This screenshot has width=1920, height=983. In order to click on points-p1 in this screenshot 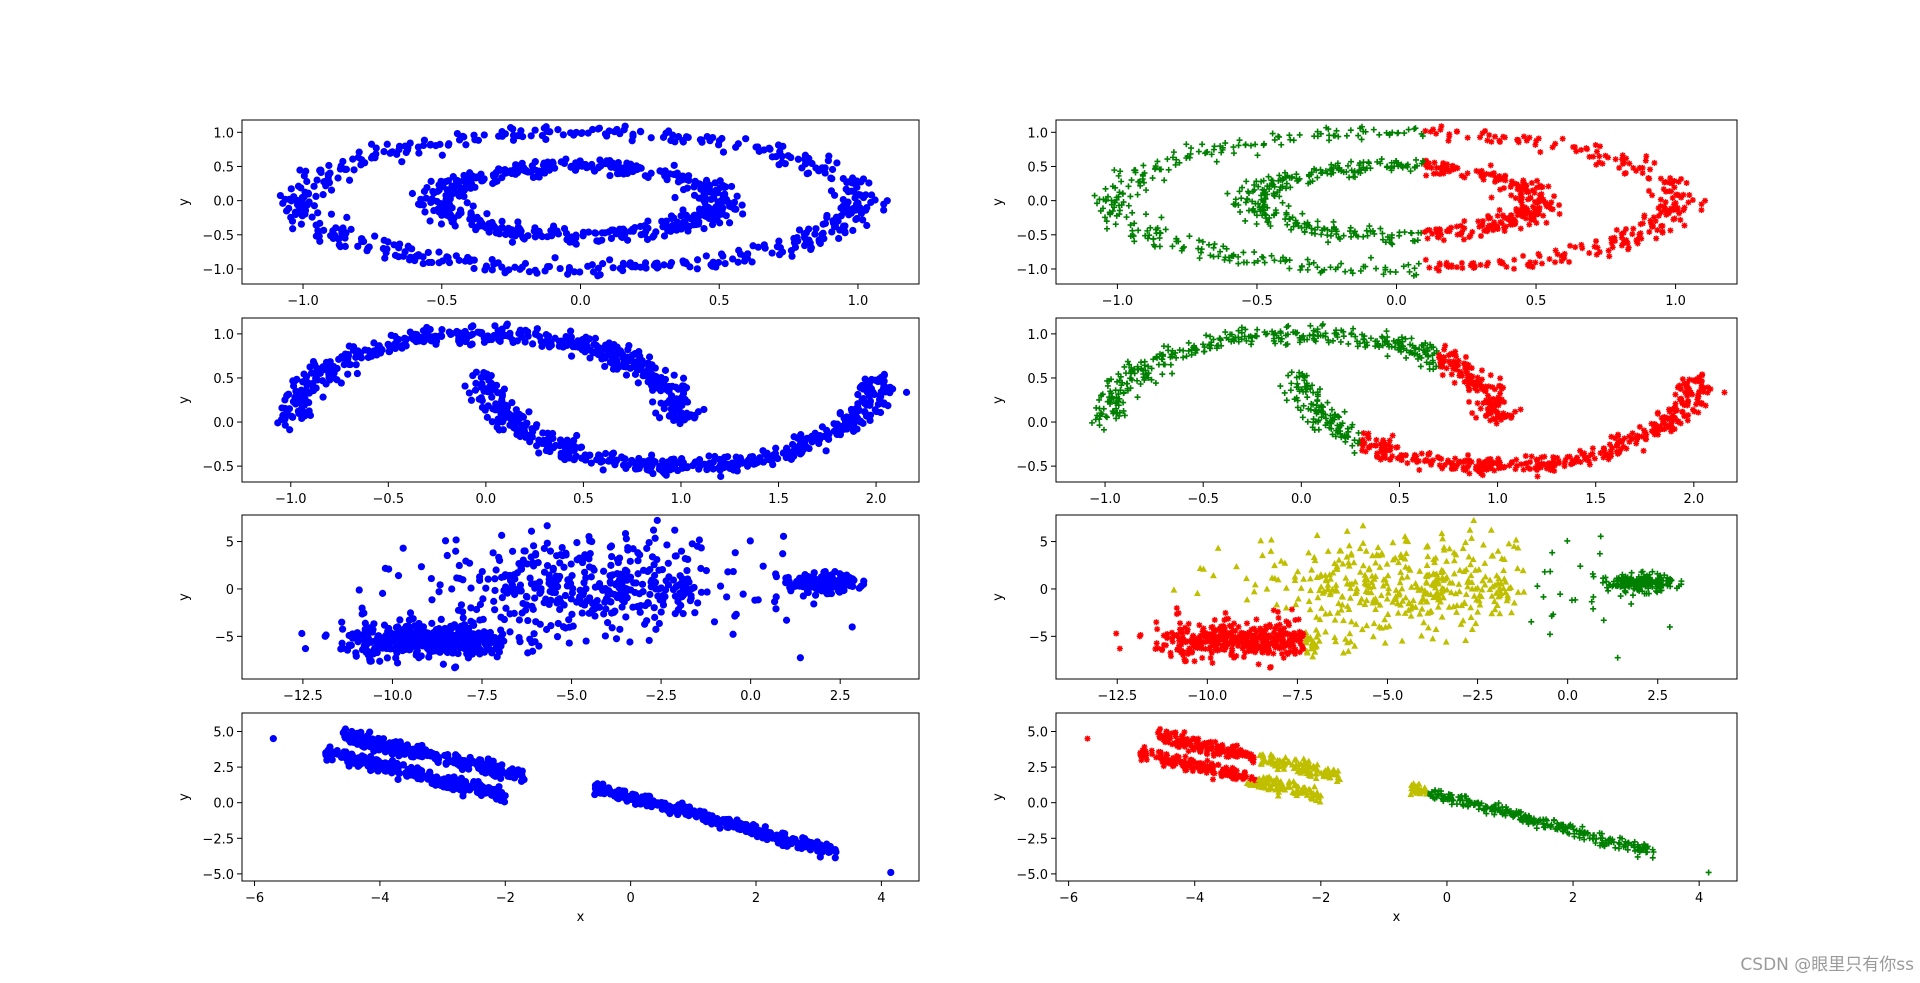, I will do `click(1400, 201)`.